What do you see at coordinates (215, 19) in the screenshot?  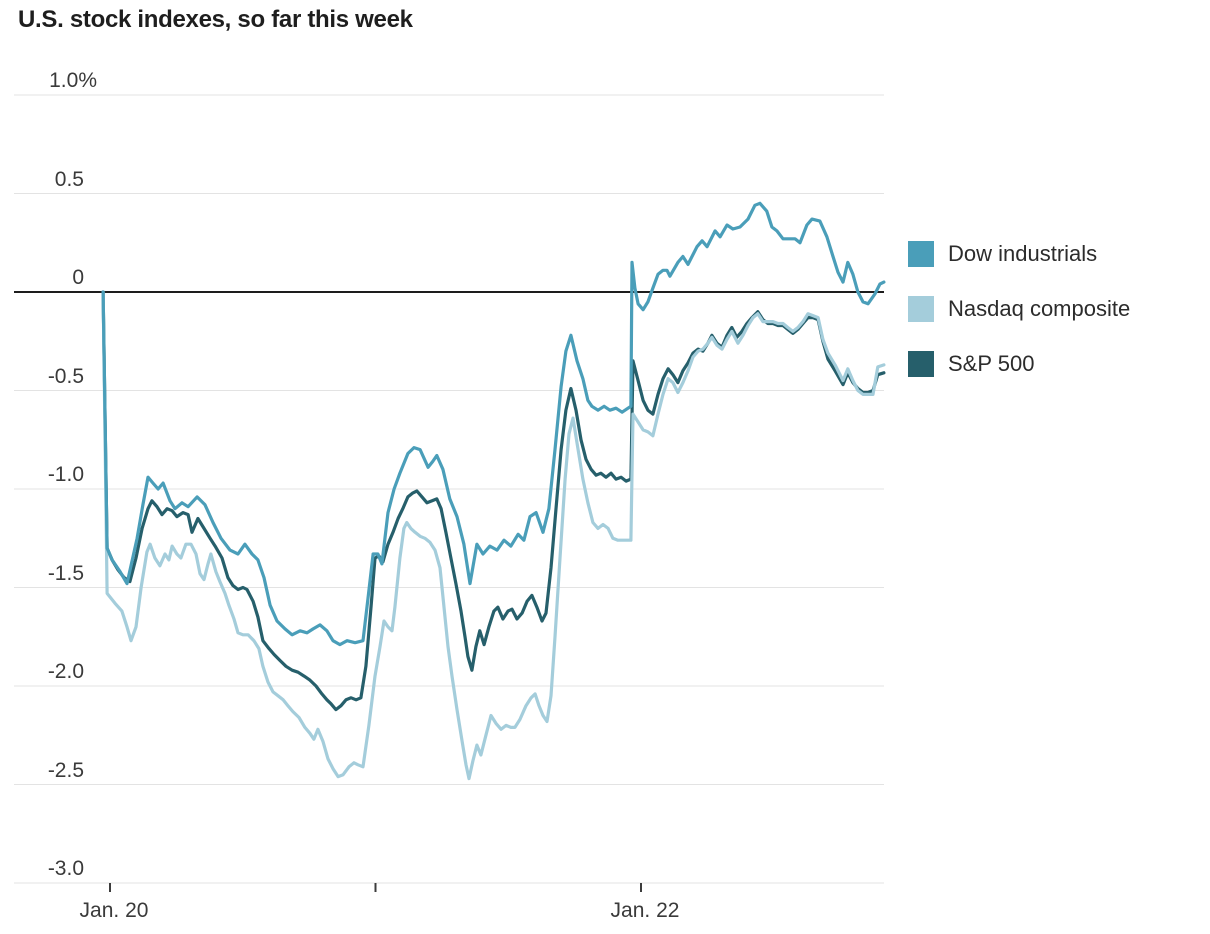 I see `chart-title: U.S. stock indexes, so far this week` at bounding box center [215, 19].